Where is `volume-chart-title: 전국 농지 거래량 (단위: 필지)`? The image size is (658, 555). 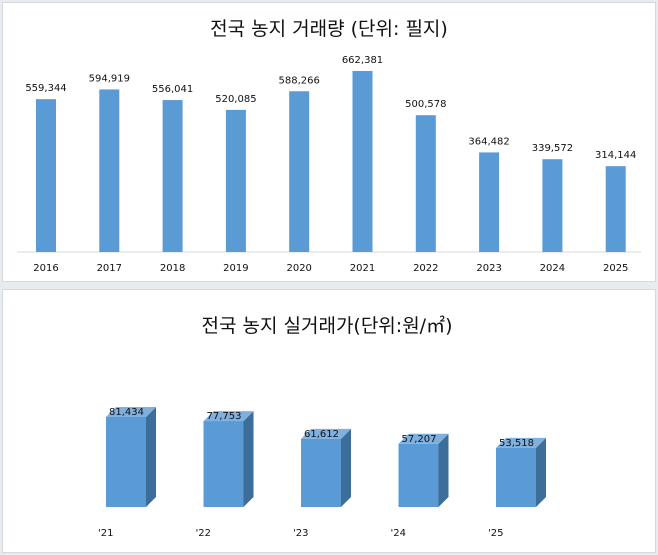
volume-chart-title: 전국 농지 거래량 (단위: 필지) is located at coordinates (329, 29).